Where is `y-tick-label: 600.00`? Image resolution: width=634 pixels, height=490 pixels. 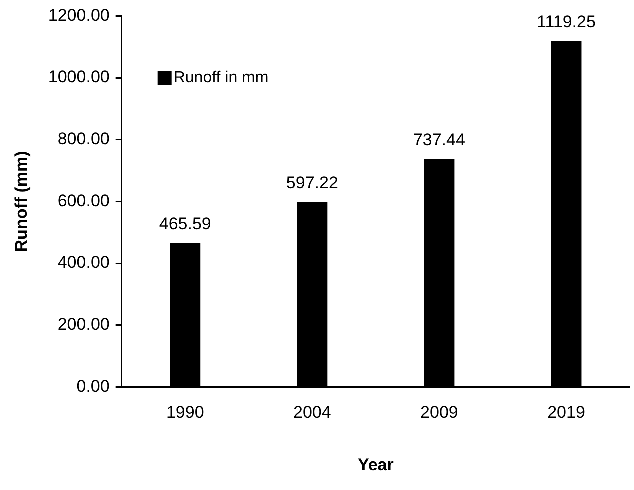
y-tick-label: 600.00 is located at coordinates (84, 200).